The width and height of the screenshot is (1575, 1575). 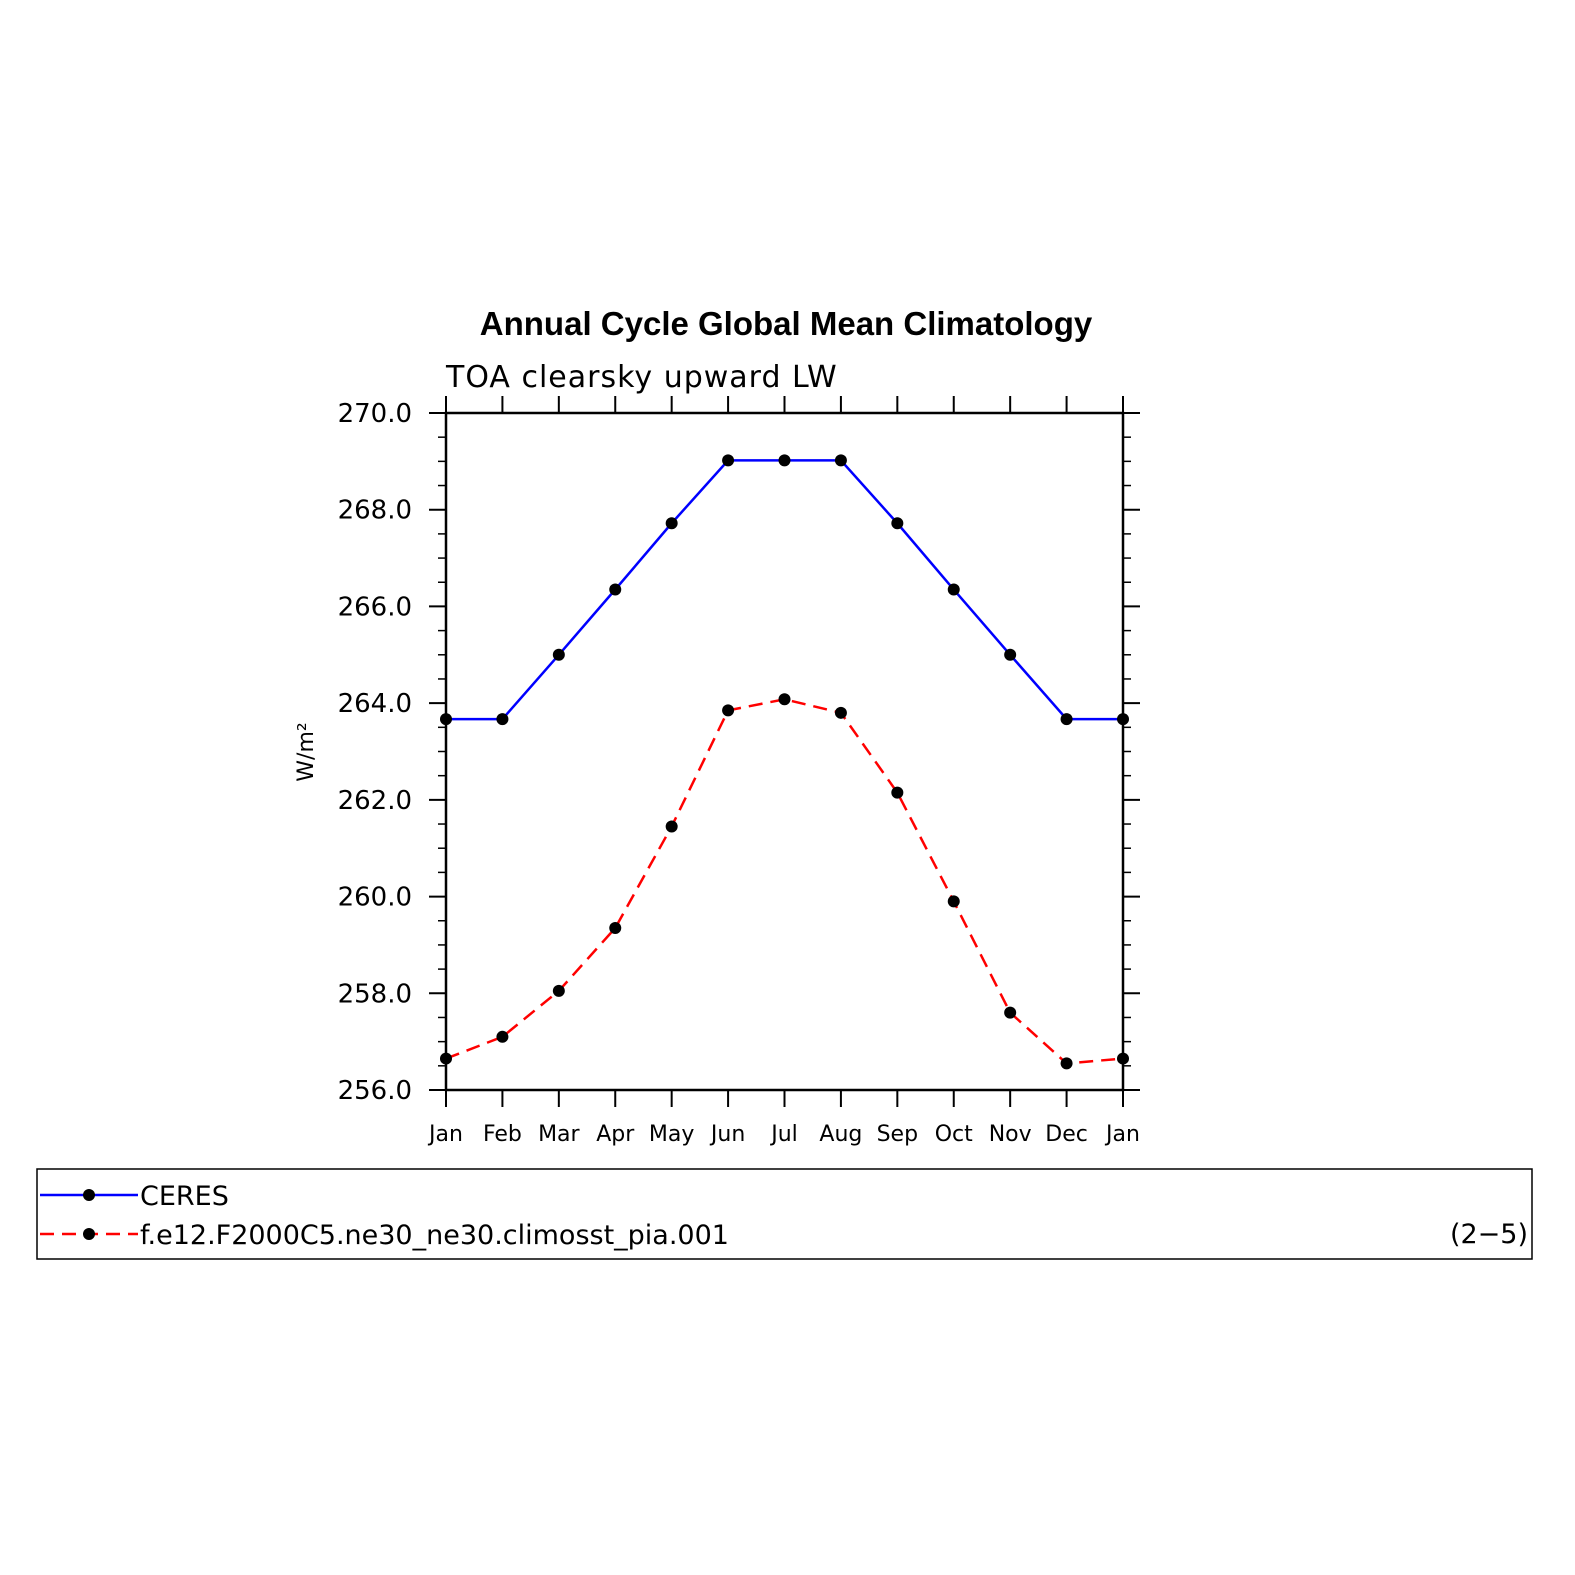 I want to click on y-tick-label: 264.0, so click(x=375, y=704).